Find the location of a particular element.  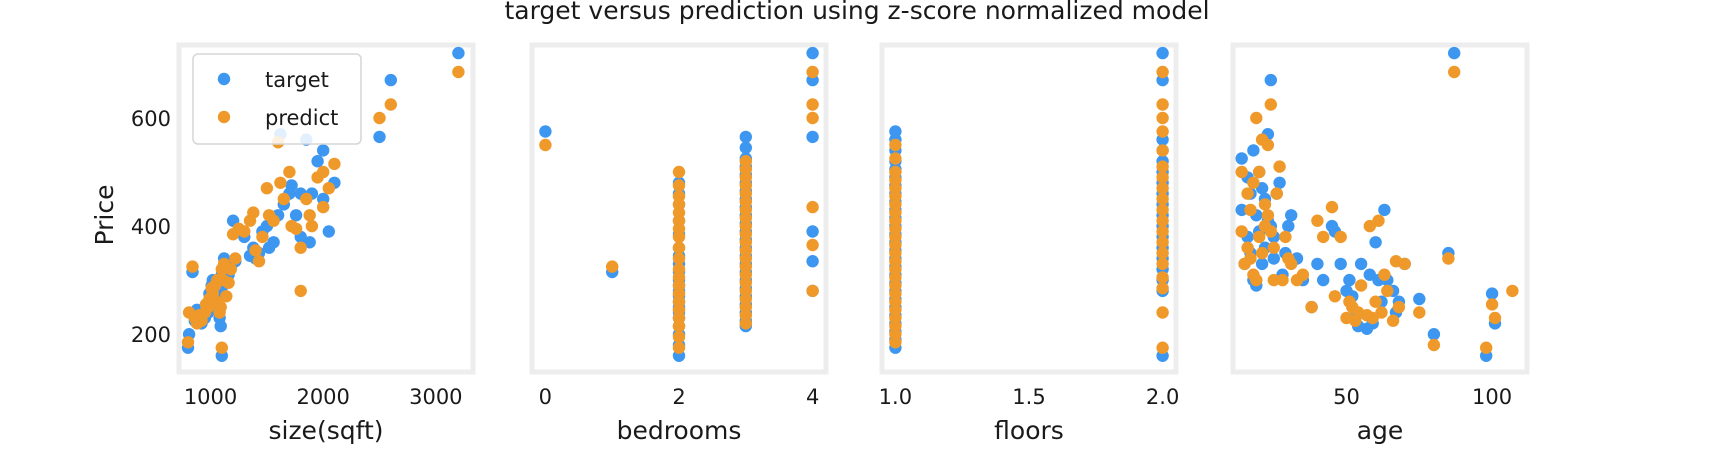

plot-frame is located at coordinates (1029, 208).